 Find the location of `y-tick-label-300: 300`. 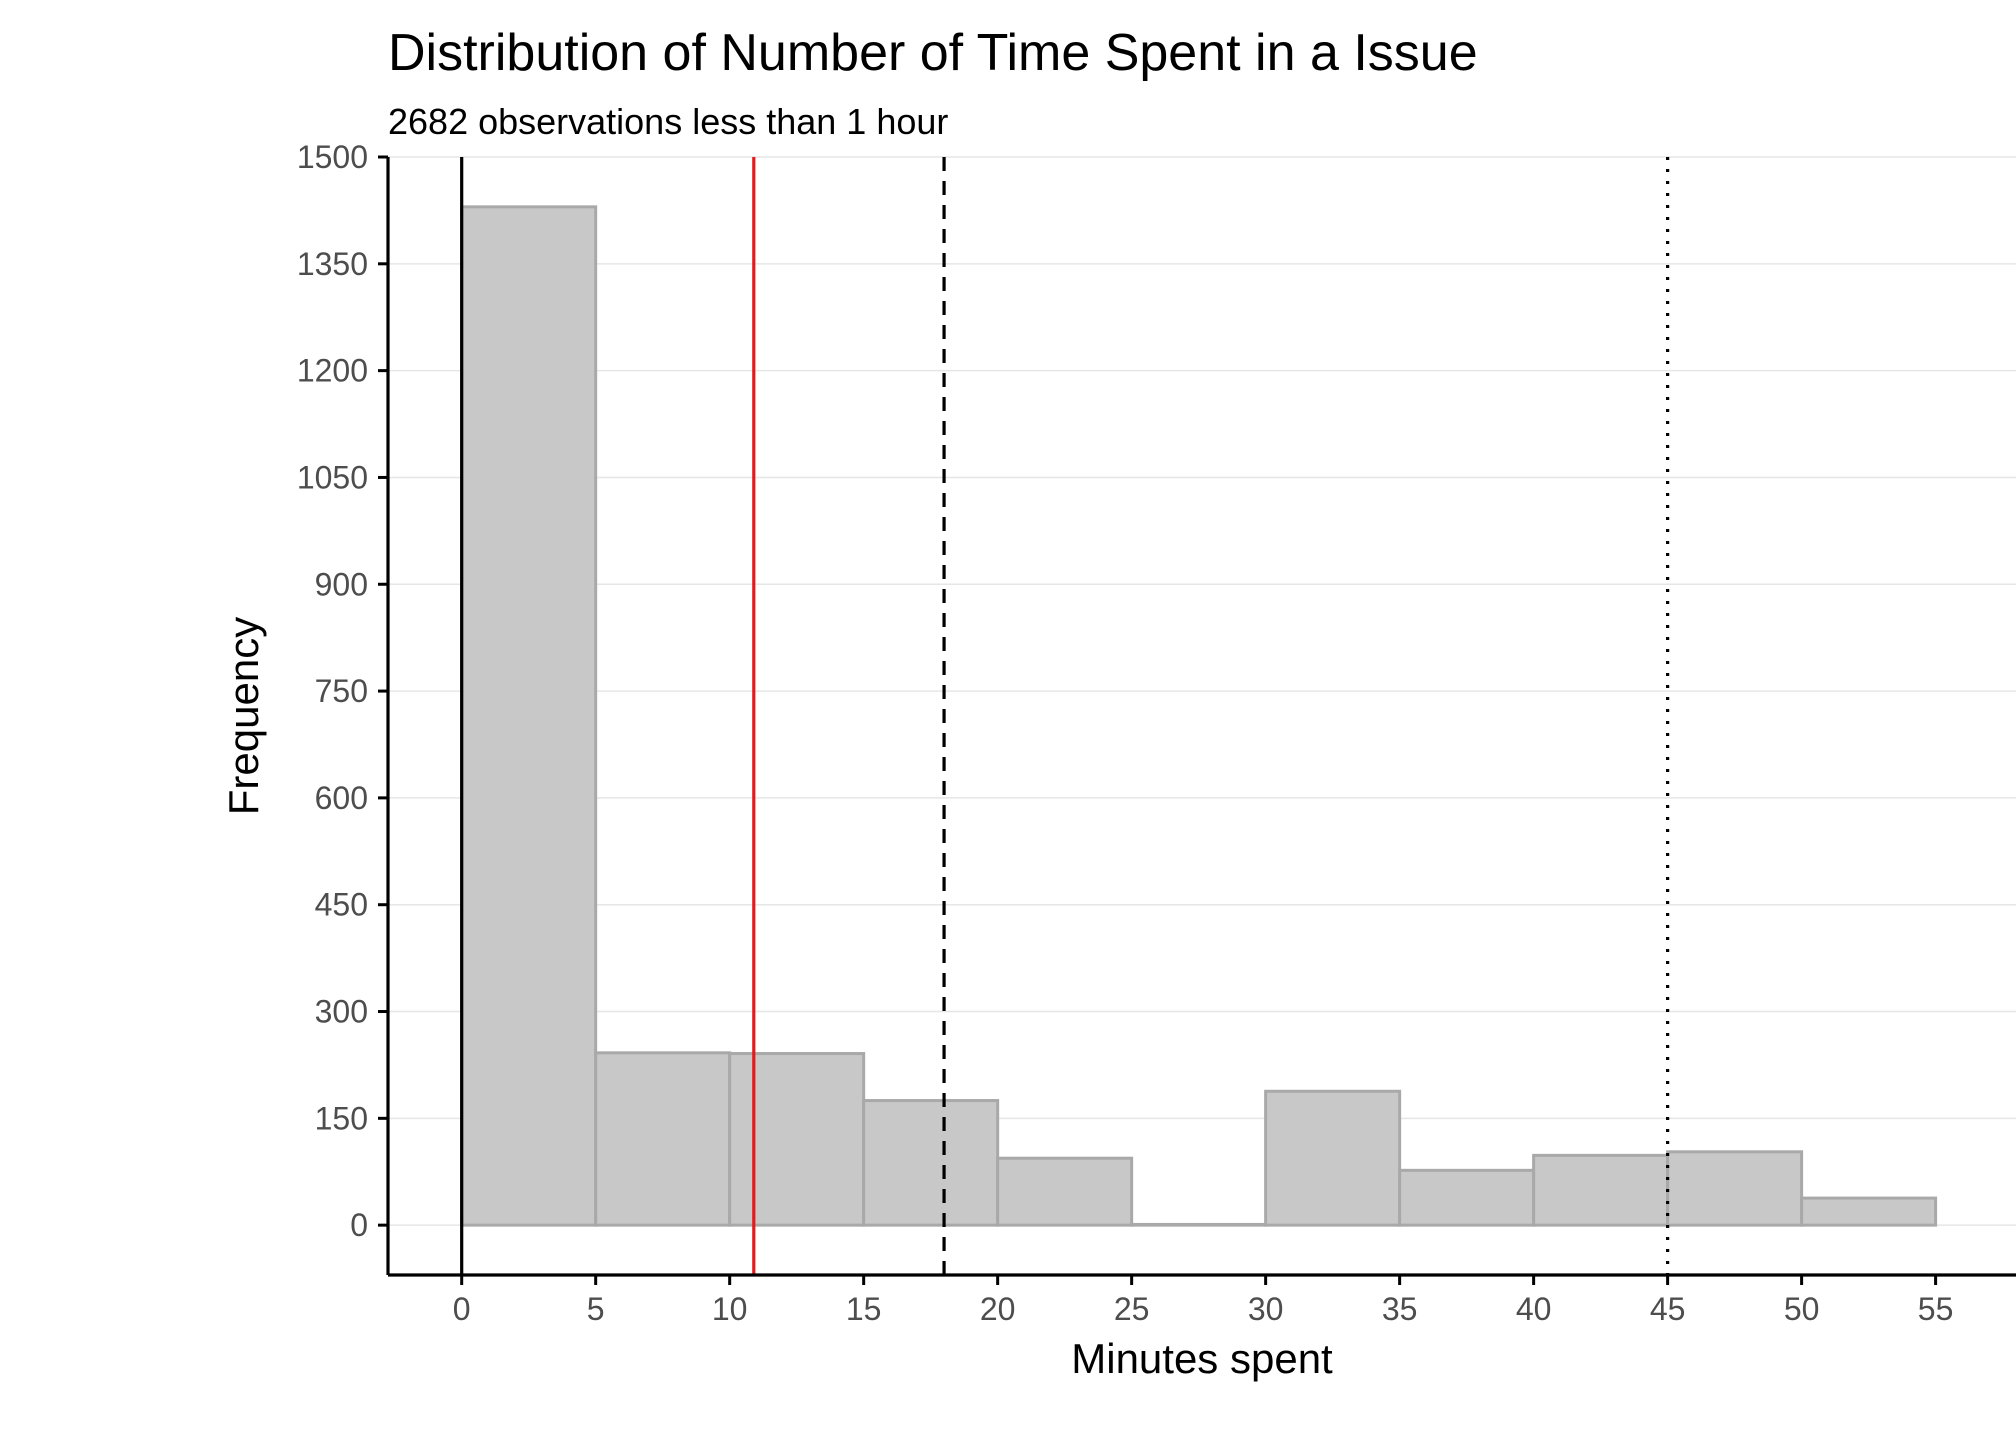

y-tick-label-300: 300 is located at coordinates (341, 1012).